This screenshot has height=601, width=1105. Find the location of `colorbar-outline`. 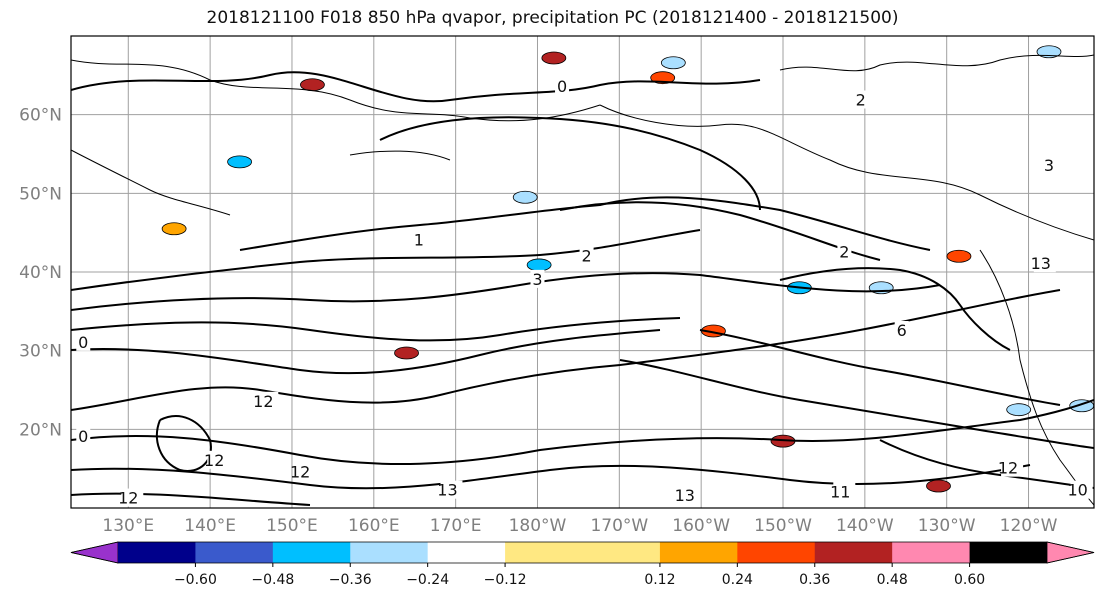

colorbar-outline is located at coordinates (582, 552).